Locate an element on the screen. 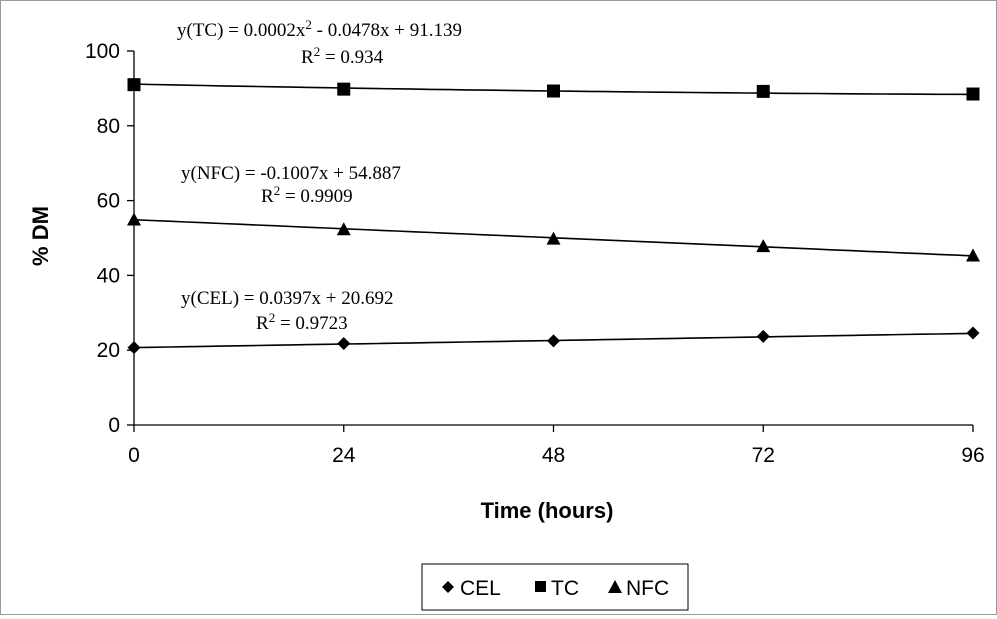  x-axis-title: Time (hours) is located at coordinates (547, 510).